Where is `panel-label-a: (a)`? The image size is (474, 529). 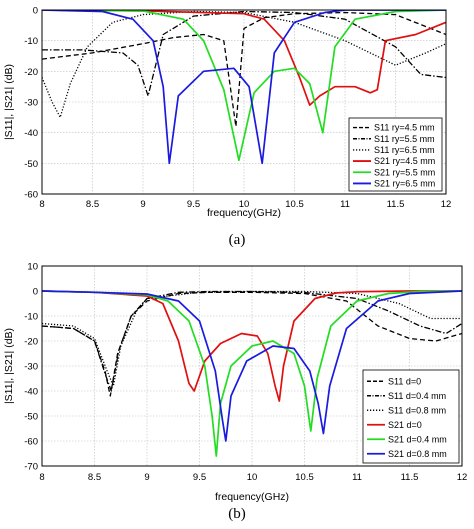
panel-label-a: (a) is located at coordinates (237, 240).